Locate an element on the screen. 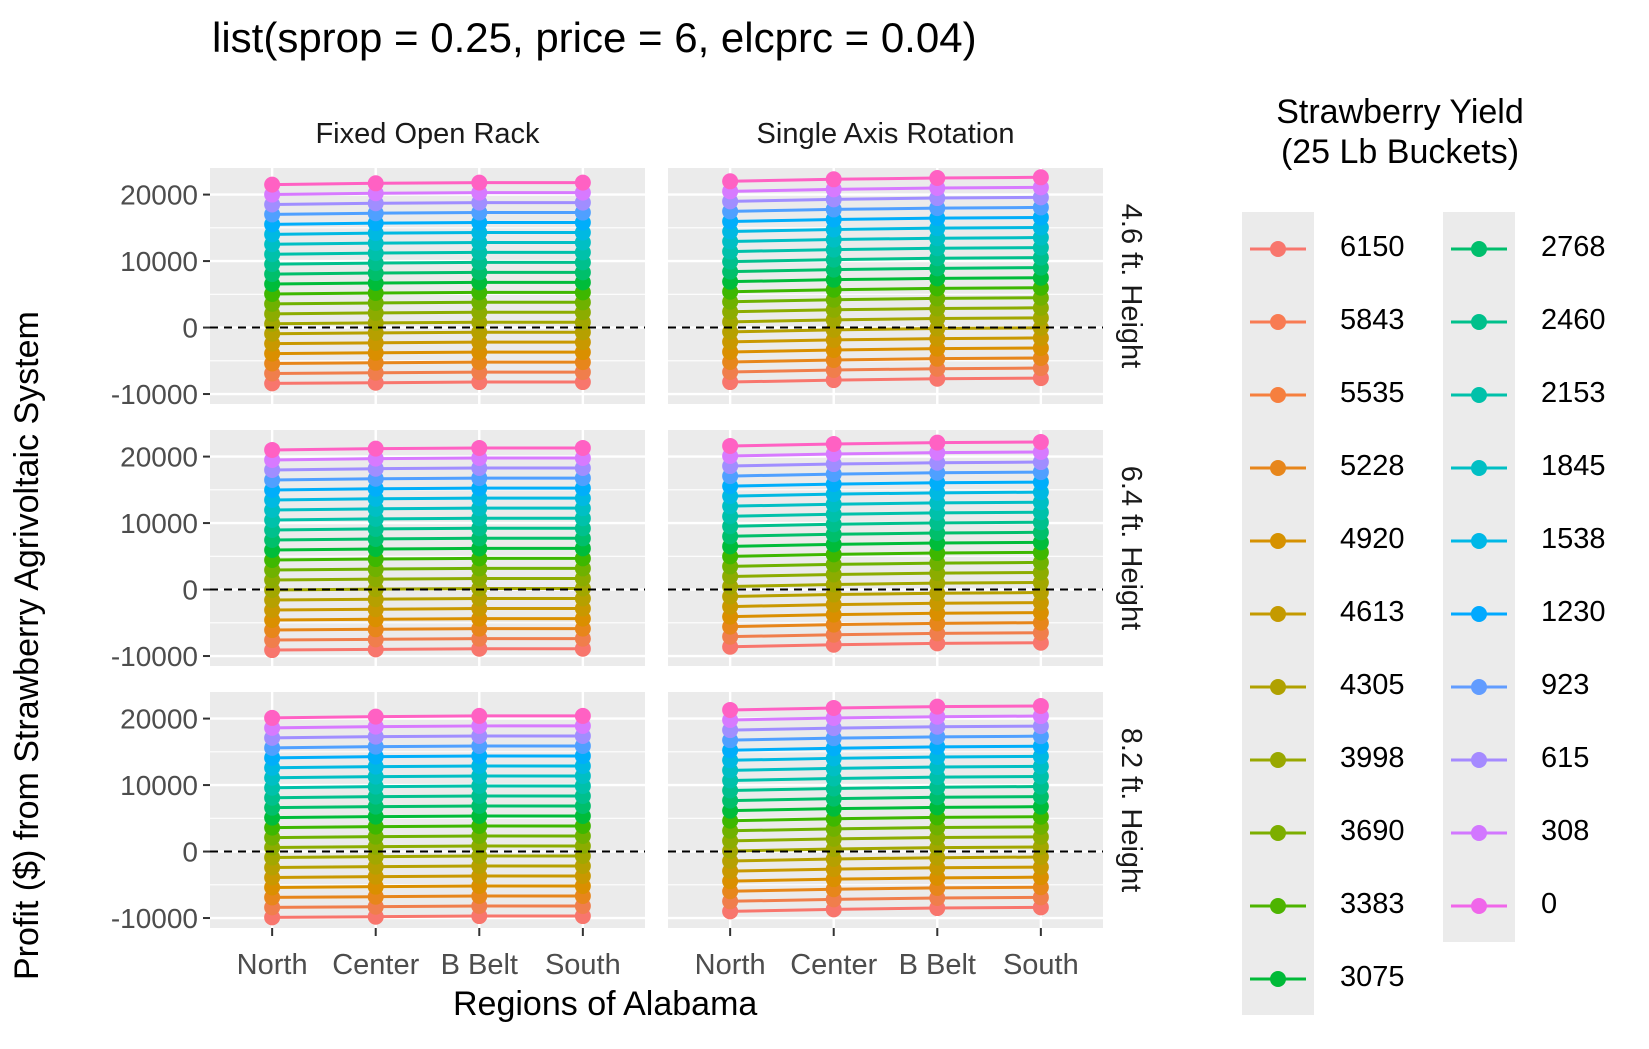  facet-row-label: 8.2 ft. Height is located at coordinates (1131, 810).